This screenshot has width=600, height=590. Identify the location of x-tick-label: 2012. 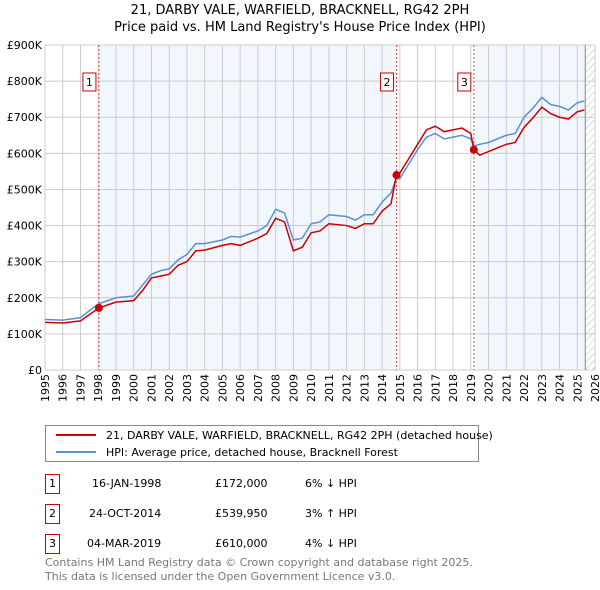
(347, 388).